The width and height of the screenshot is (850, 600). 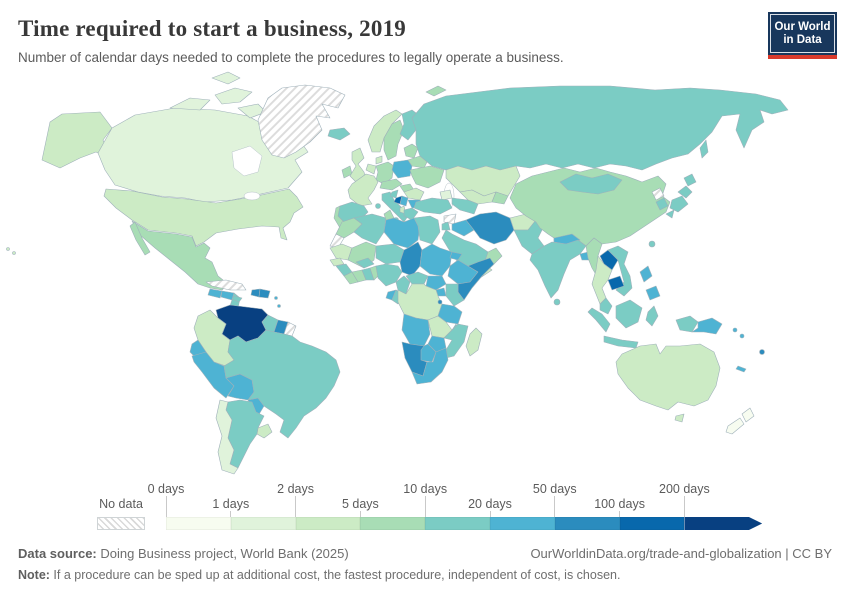 I want to click on country-madagascar, so click(x=474, y=342).